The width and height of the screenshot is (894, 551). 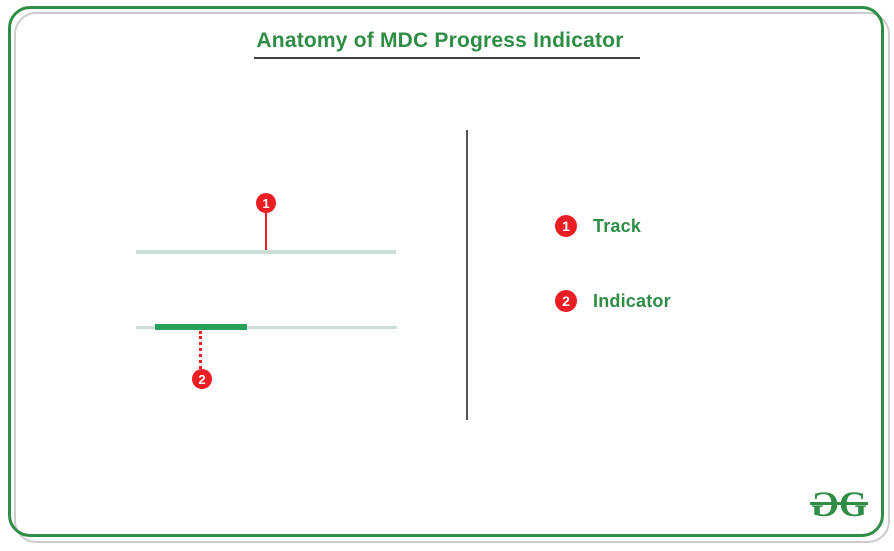 I want to click on legend-badge-indicator: 2, so click(x=566, y=301).